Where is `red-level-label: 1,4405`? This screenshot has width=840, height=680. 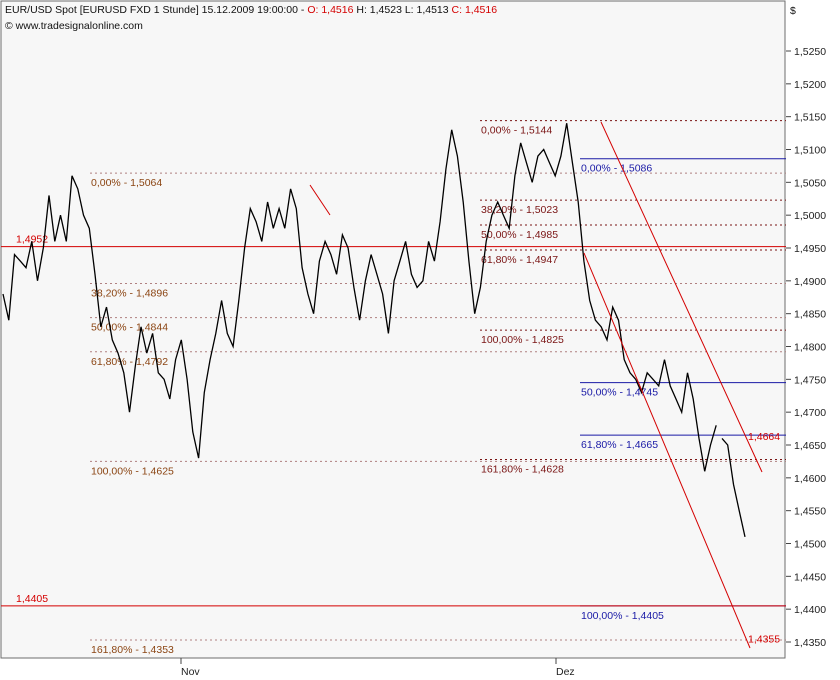
red-level-label: 1,4405 is located at coordinates (32, 599).